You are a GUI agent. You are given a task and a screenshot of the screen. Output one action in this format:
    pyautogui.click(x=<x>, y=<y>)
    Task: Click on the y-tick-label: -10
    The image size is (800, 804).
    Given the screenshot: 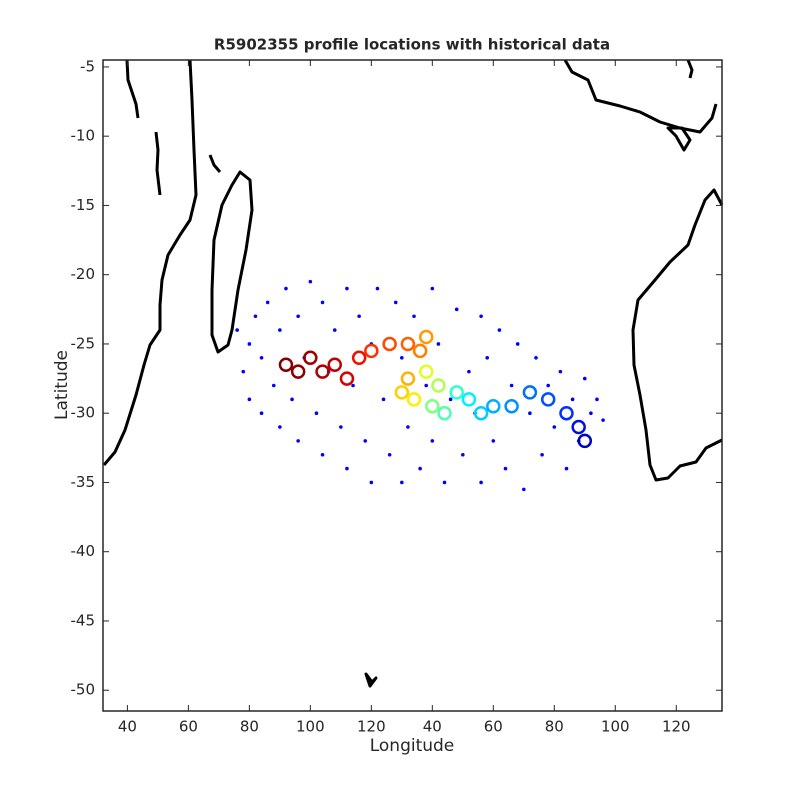 What is the action you would take?
    pyautogui.click(x=83, y=136)
    